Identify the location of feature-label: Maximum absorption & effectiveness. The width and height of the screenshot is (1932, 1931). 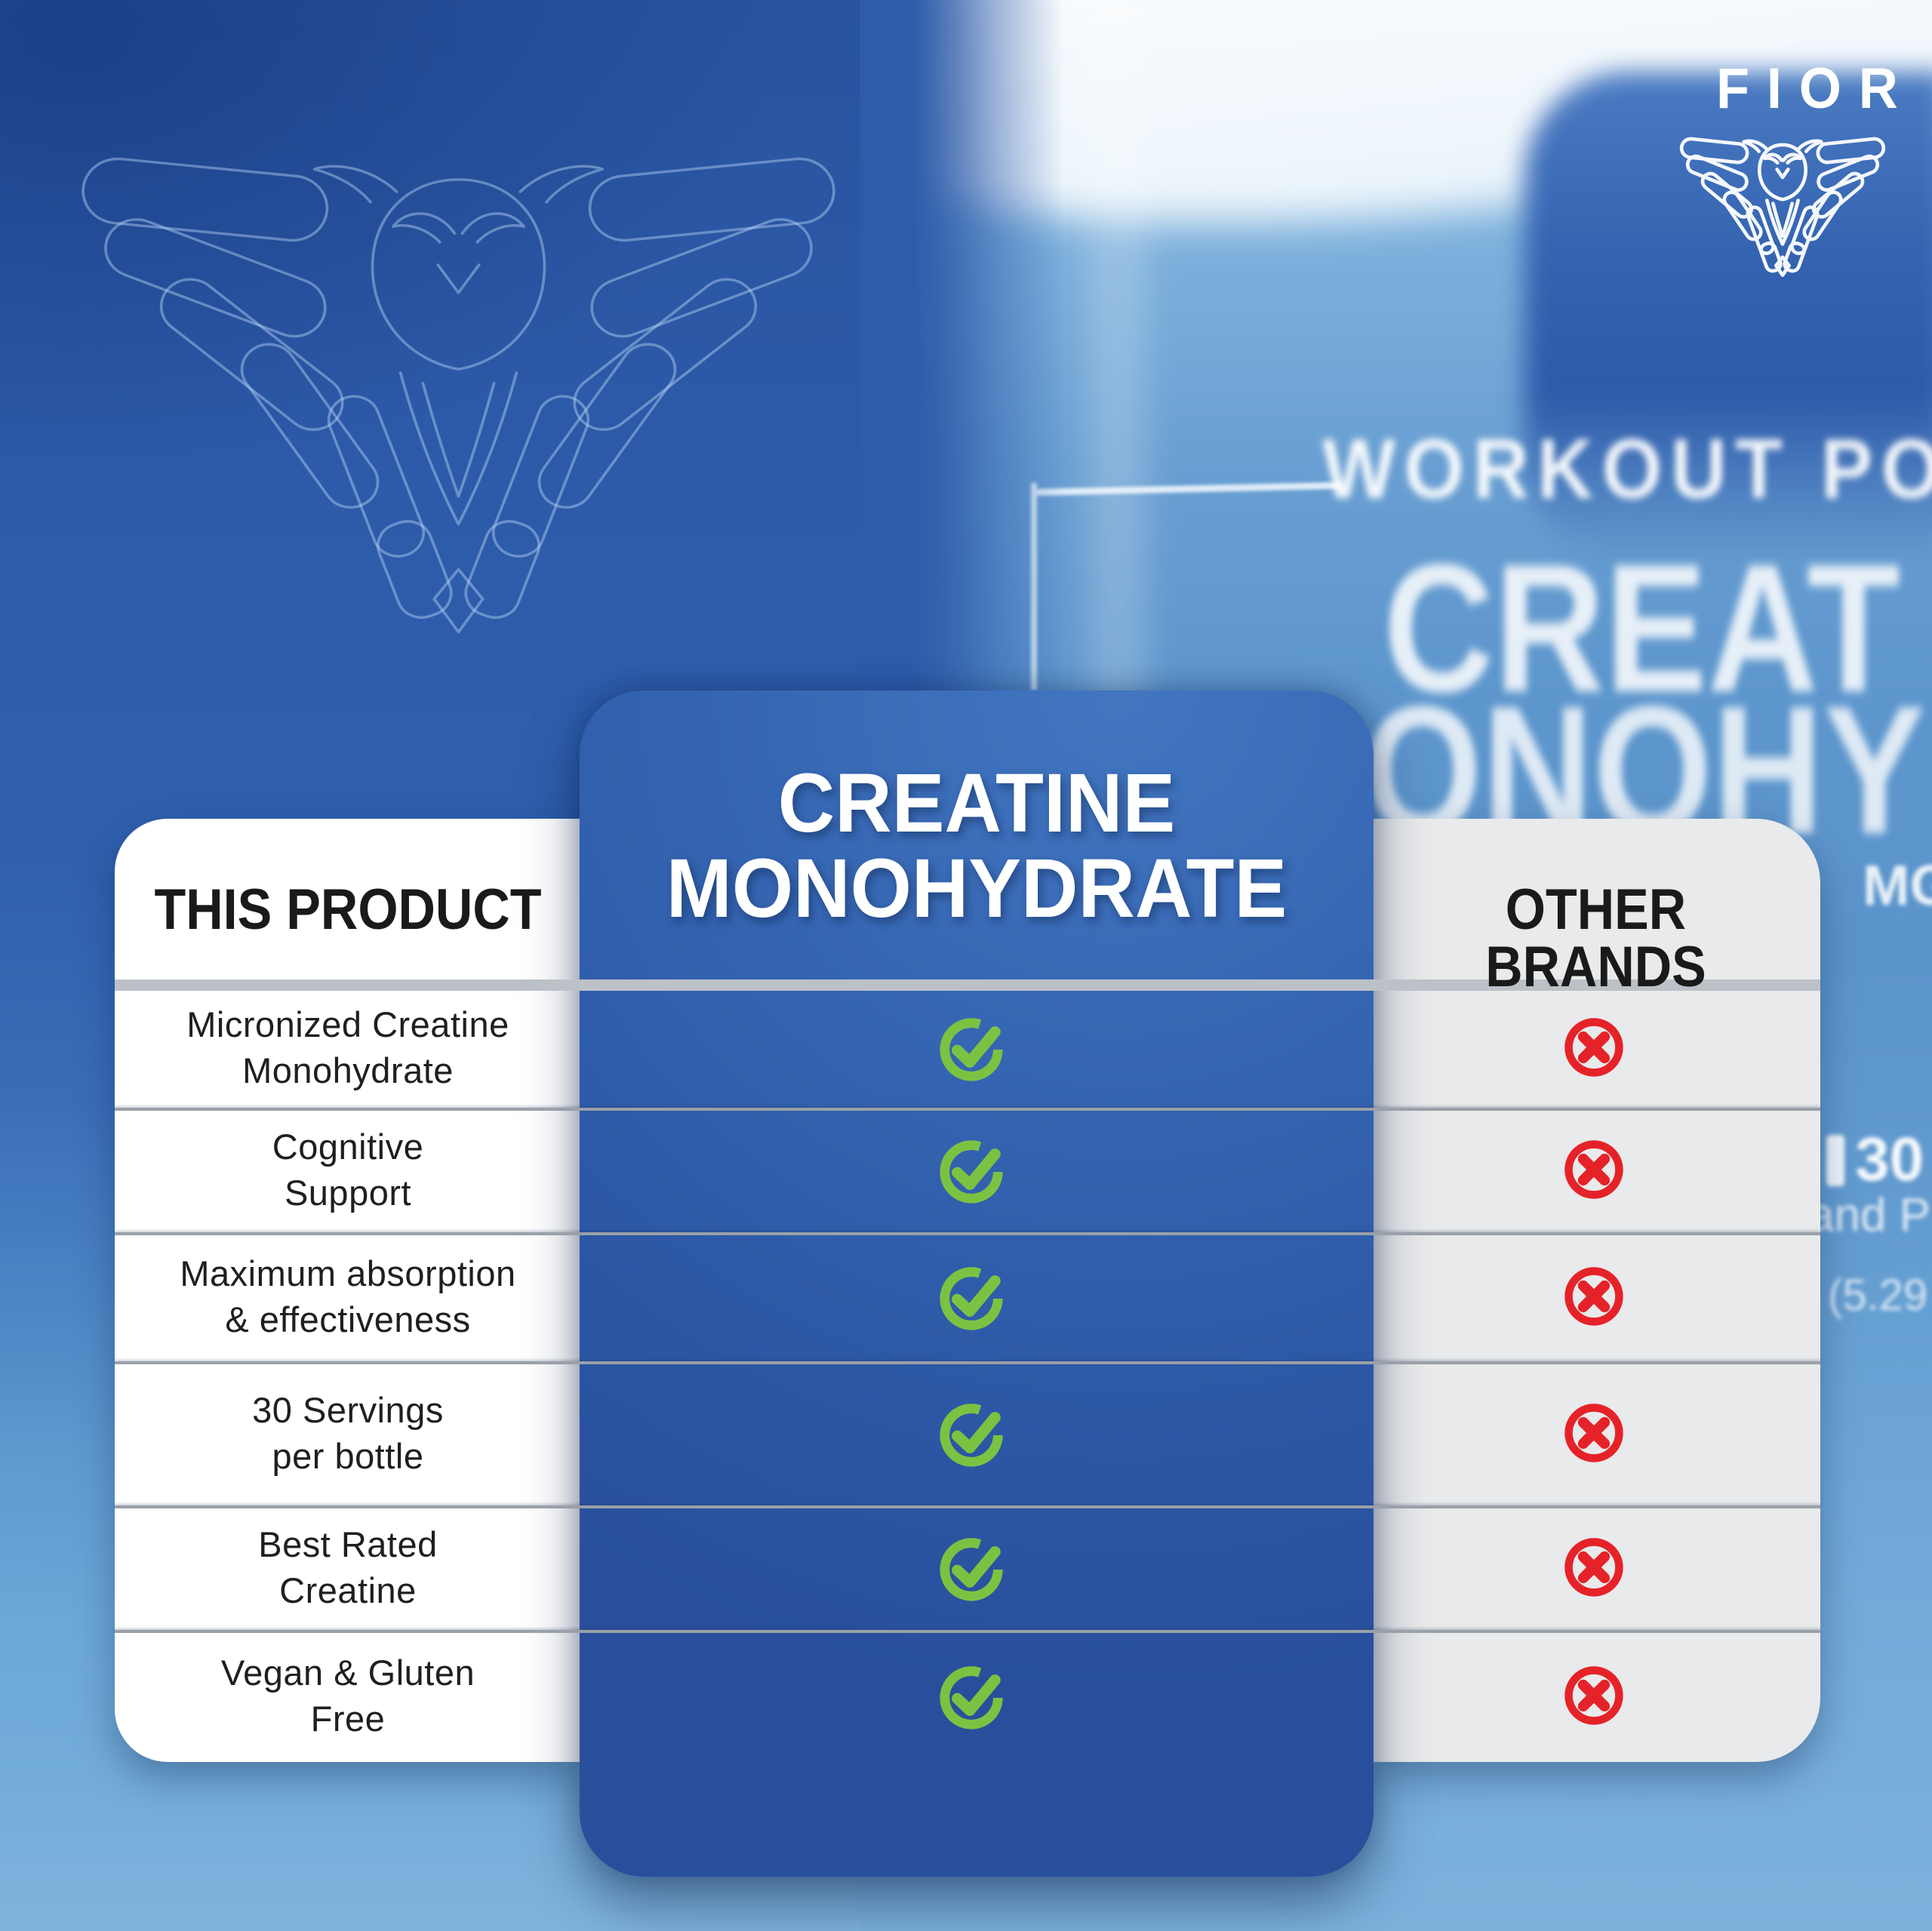
(348, 1296).